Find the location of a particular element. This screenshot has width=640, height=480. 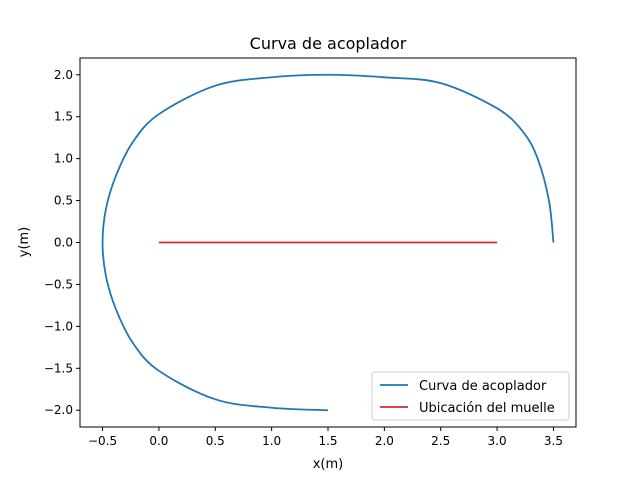

legend-label-spring-location: Ubicación del muelle is located at coordinates (487, 408).